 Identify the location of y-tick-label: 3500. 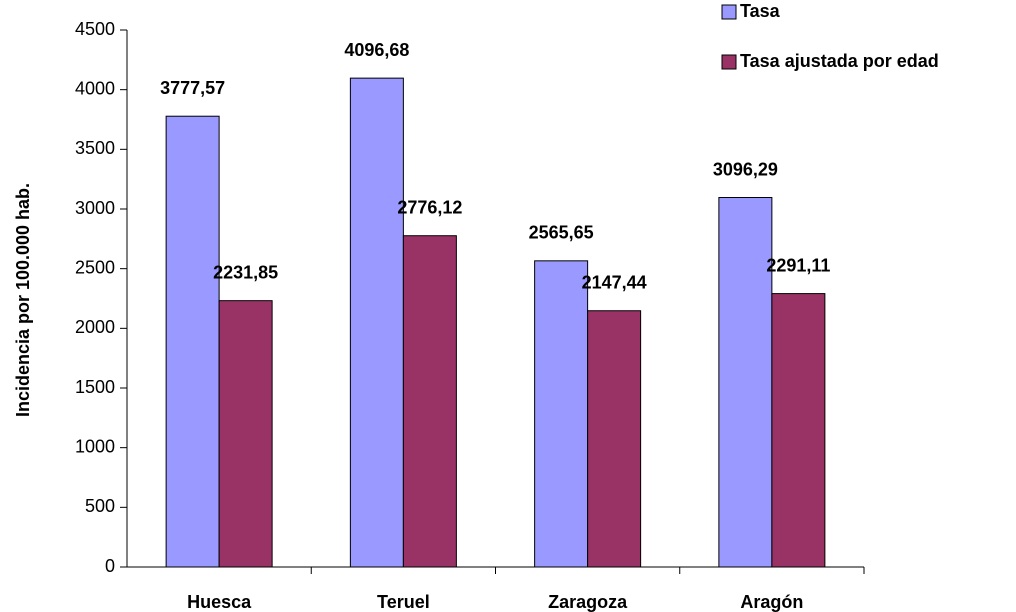
(95, 148).